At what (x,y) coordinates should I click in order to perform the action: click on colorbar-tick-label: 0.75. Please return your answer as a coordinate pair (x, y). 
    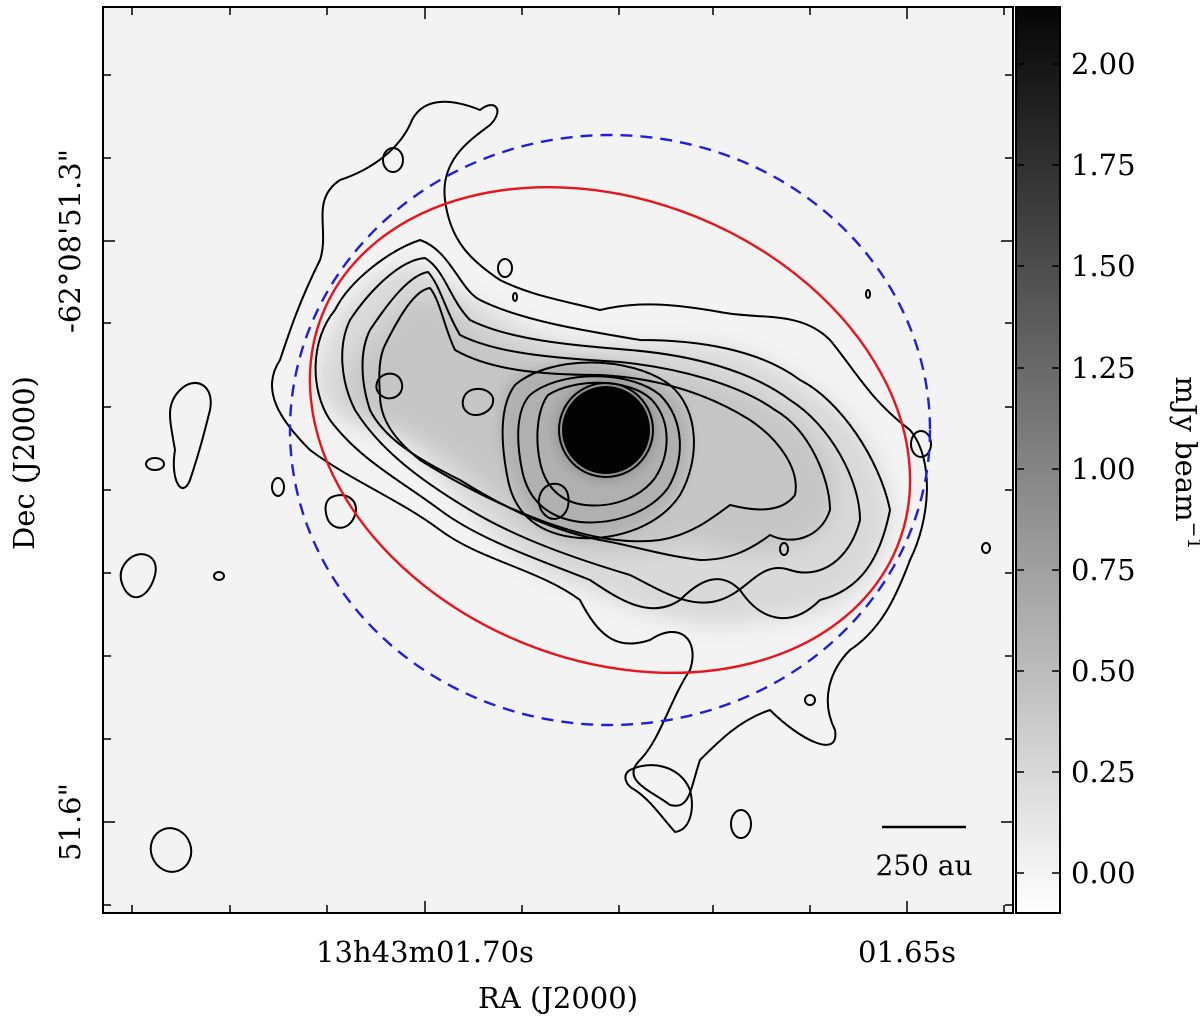
    Looking at the image, I should click on (1103, 570).